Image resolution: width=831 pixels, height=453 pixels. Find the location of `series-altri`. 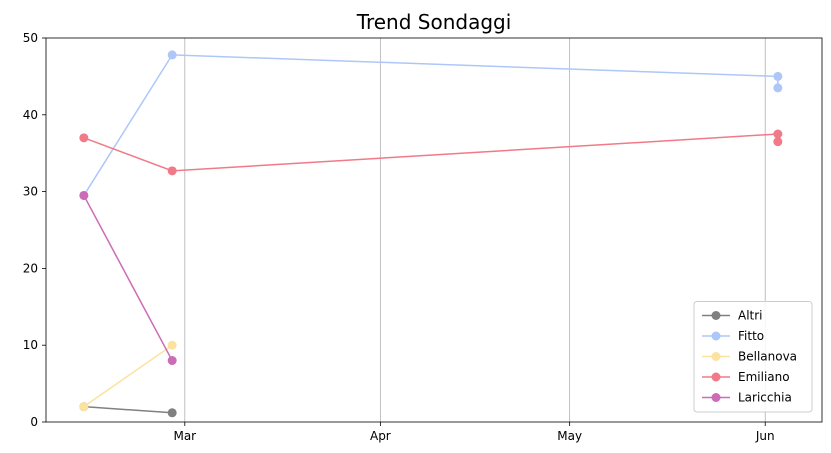

series-altri is located at coordinates (128, 410).